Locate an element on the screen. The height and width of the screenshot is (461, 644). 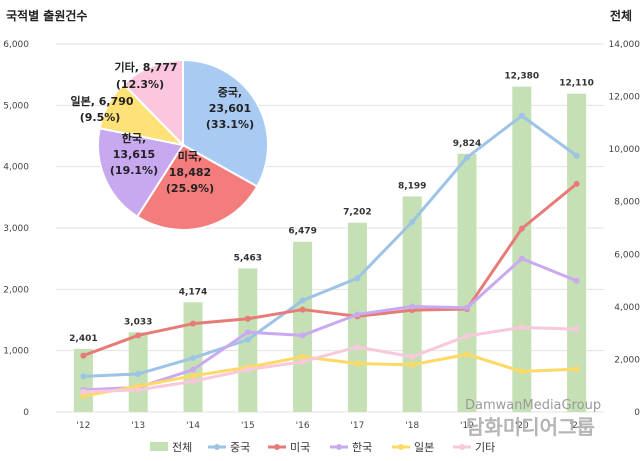
legend-label: 한국 is located at coordinates (362, 447).